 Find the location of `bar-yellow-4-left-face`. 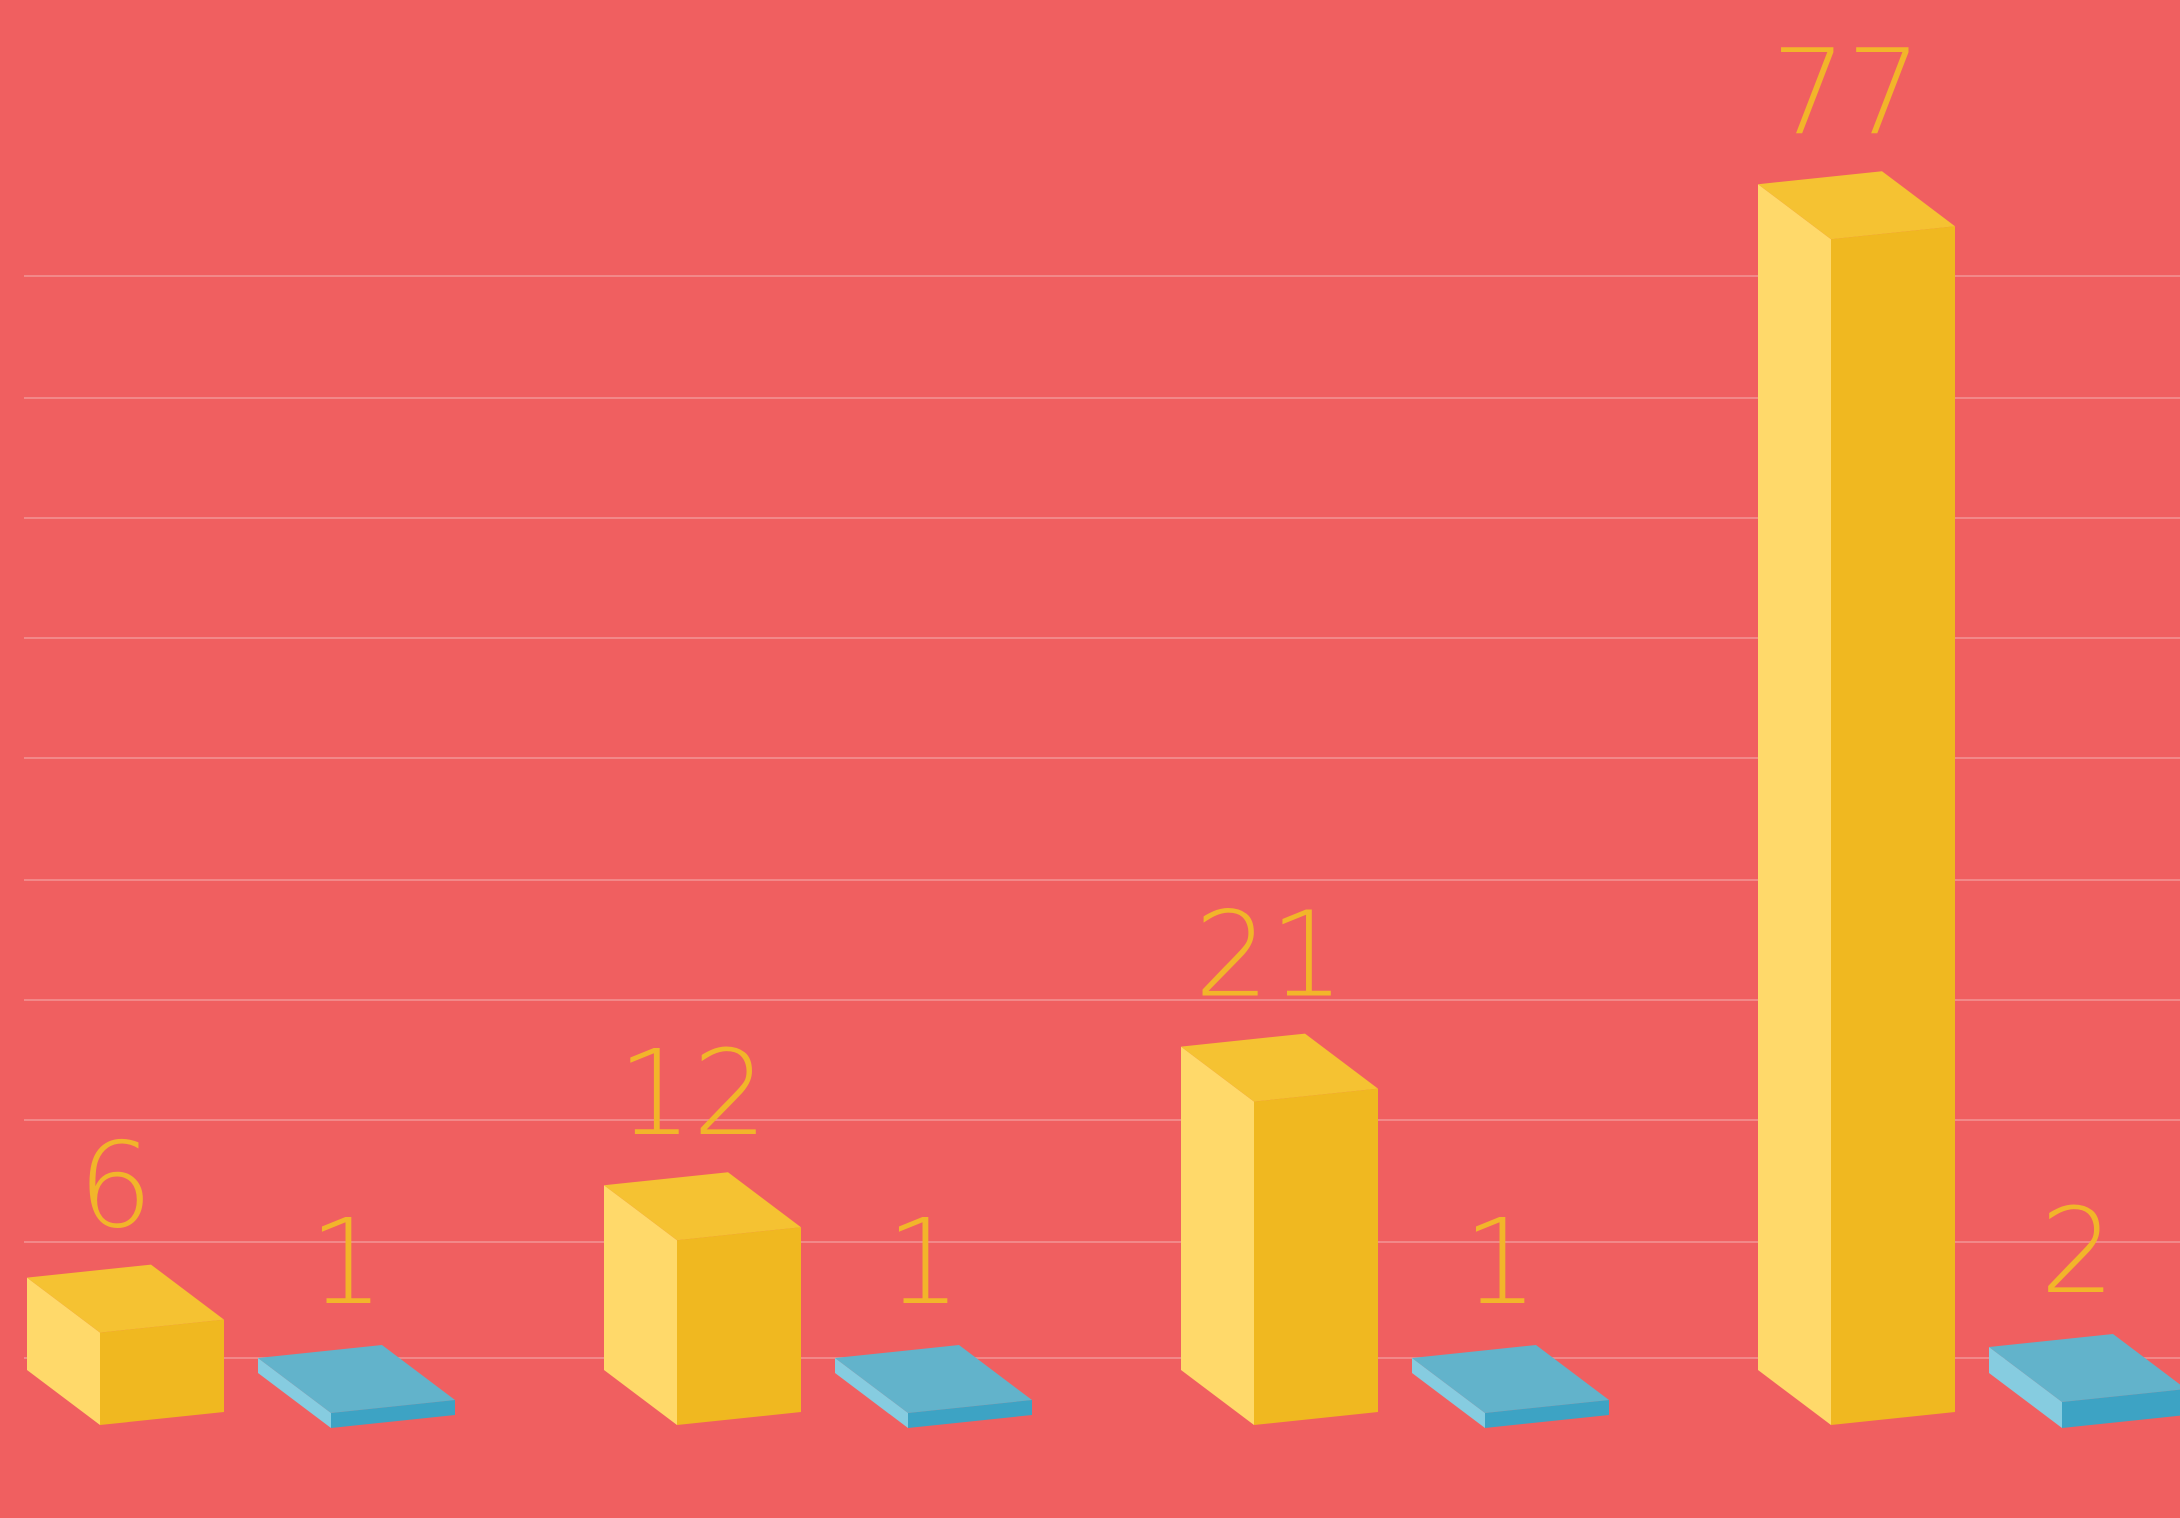

bar-yellow-4-left-face is located at coordinates (1794, 805).